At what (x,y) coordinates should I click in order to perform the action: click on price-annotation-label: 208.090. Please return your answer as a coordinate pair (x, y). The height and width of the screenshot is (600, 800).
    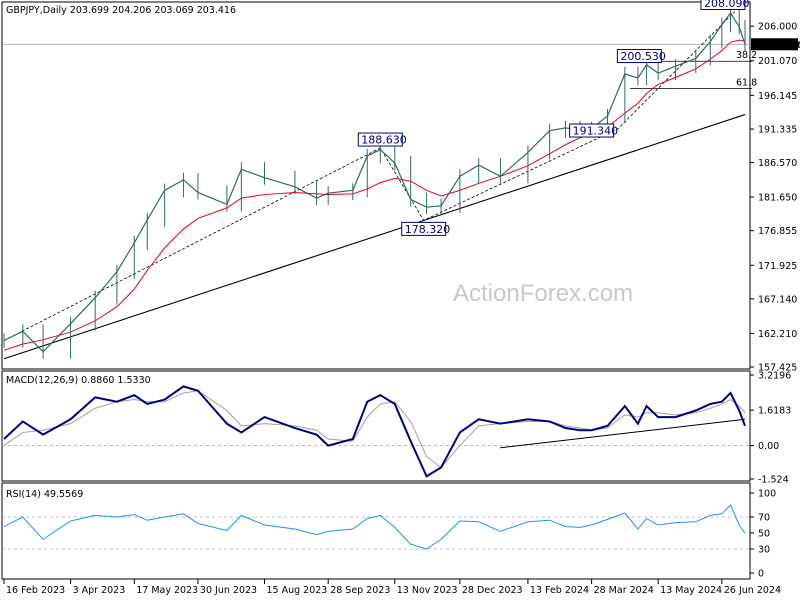
    Looking at the image, I should click on (727, 5).